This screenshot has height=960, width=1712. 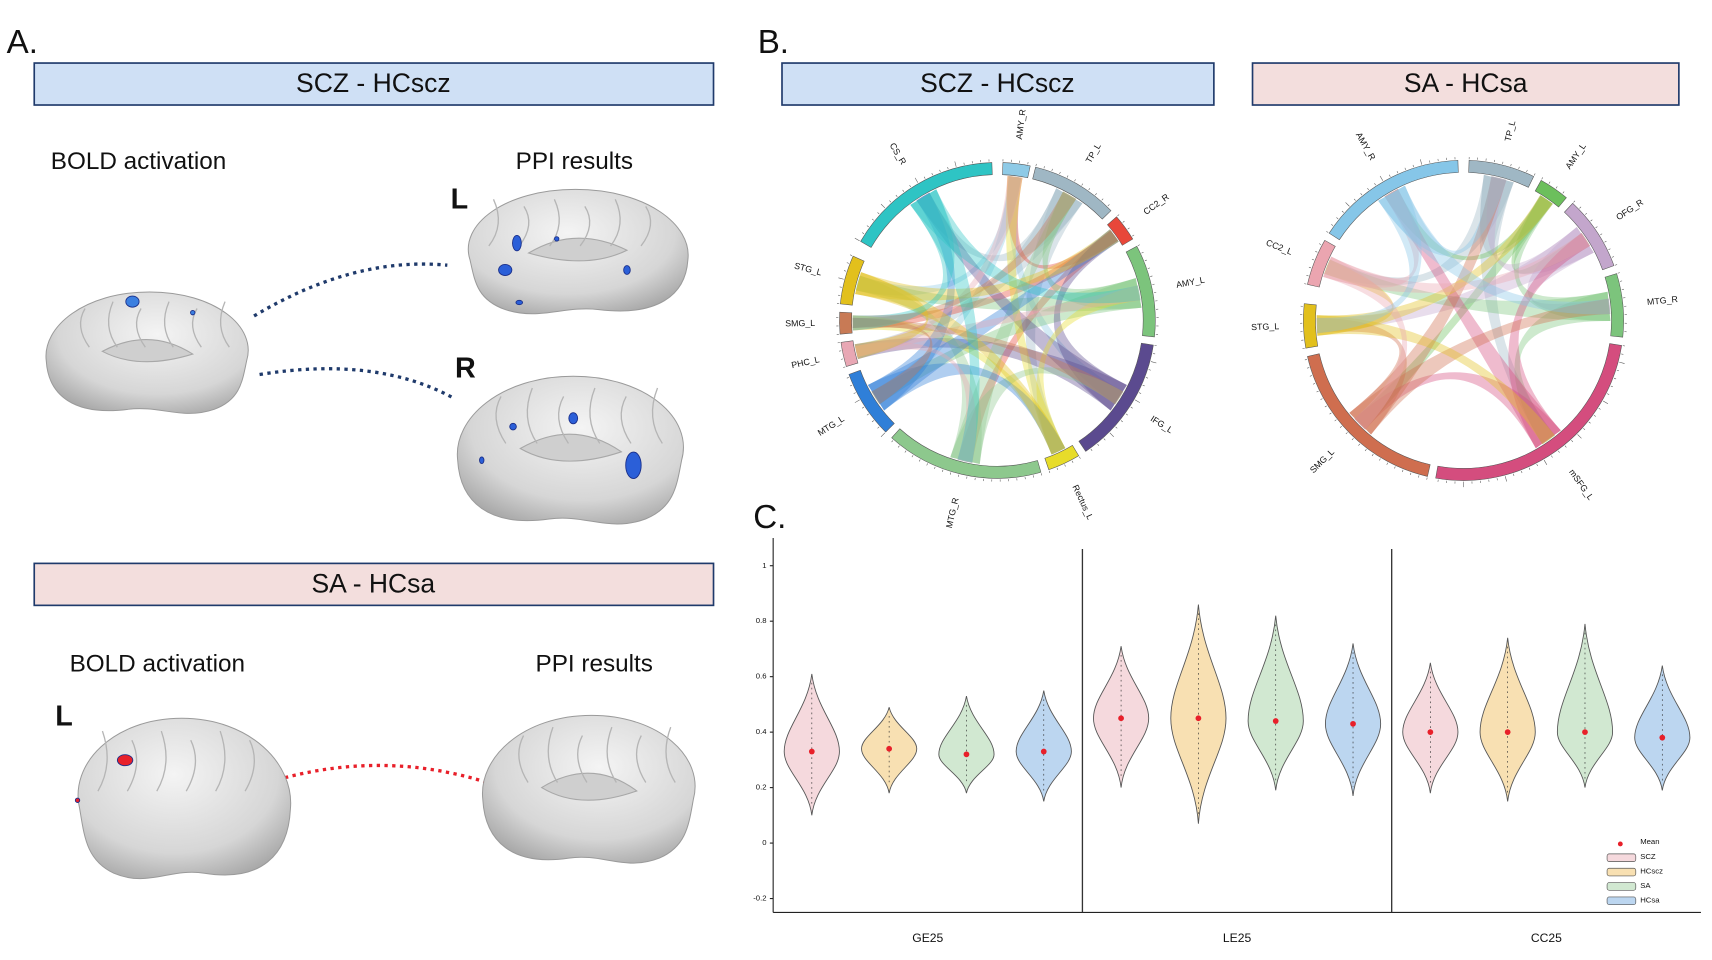 What do you see at coordinates (1507, 732) in the screenshot?
I see `mean-dot` at bounding box center [1507, 732].